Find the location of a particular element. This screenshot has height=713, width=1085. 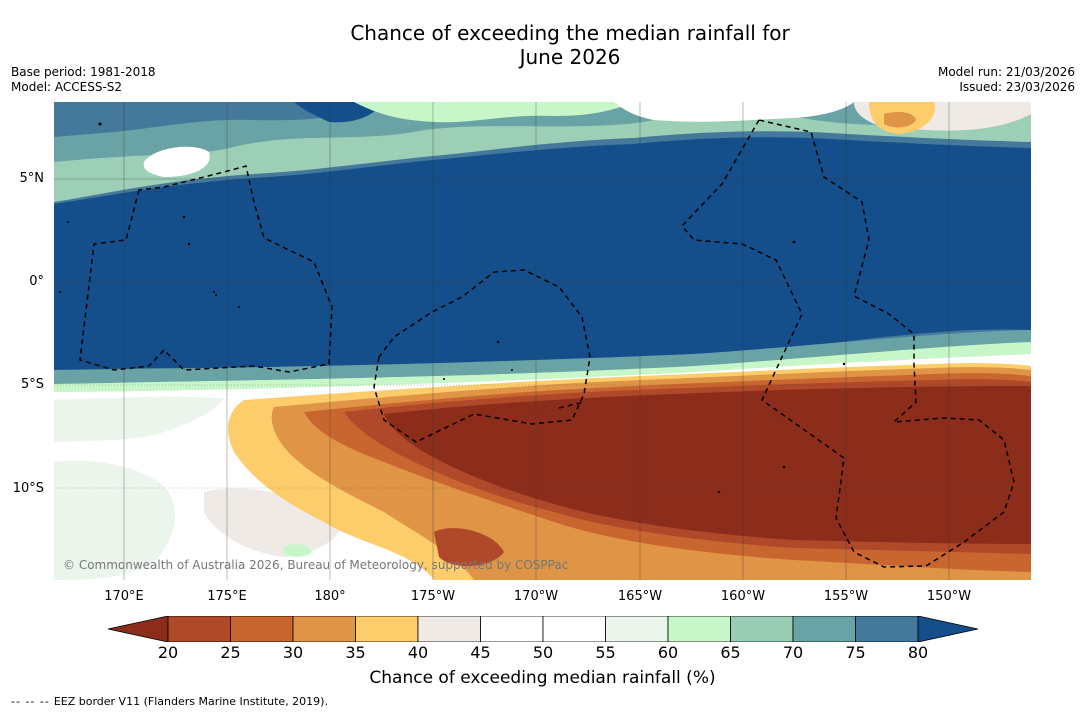

lat-label-5s: 5°S is located at coordinates (32, 384).